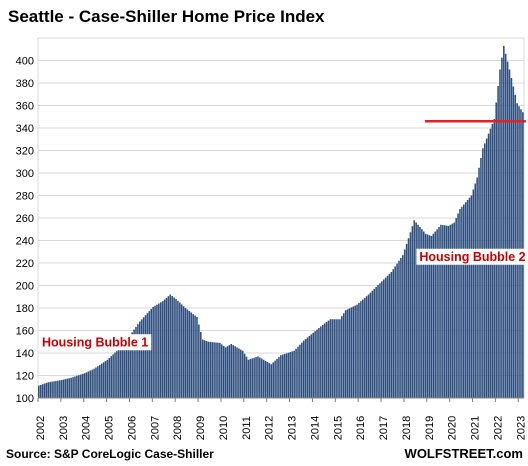 This screenshot has width=528, height=466. Describe the element at coordinates (224, 428) in the screenshot. I see `x-tick-label: 2010` at that location.